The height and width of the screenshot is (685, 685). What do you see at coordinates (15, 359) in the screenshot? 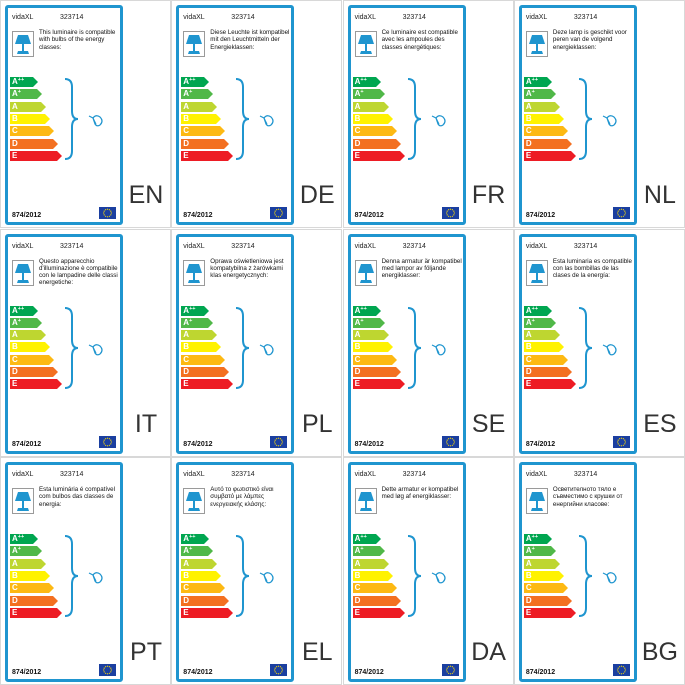
I see `energy-class-label: C` at bounding box center [15, 359].